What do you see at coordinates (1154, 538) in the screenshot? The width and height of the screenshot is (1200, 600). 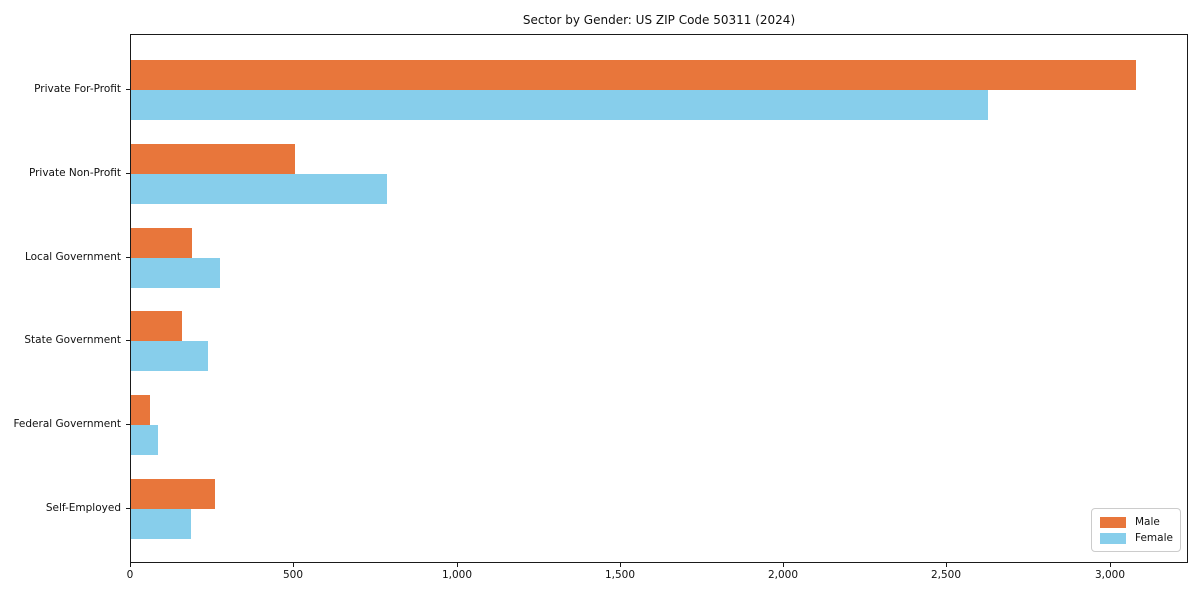 I see `legend-label-female: Female` at bounding box center [1154, 538].